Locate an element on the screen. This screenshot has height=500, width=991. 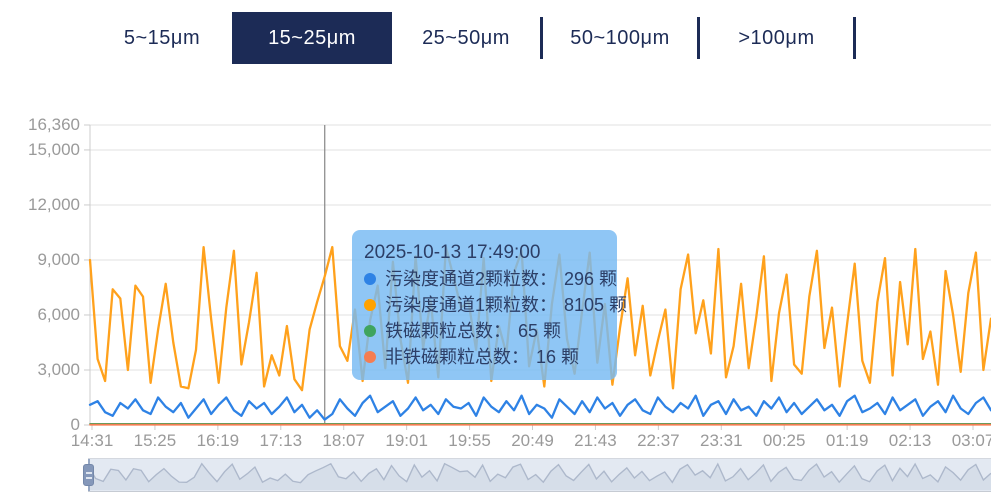
tooltip-row-label: 非铁磁颗粒总数： is located at coordinates (457, 357).